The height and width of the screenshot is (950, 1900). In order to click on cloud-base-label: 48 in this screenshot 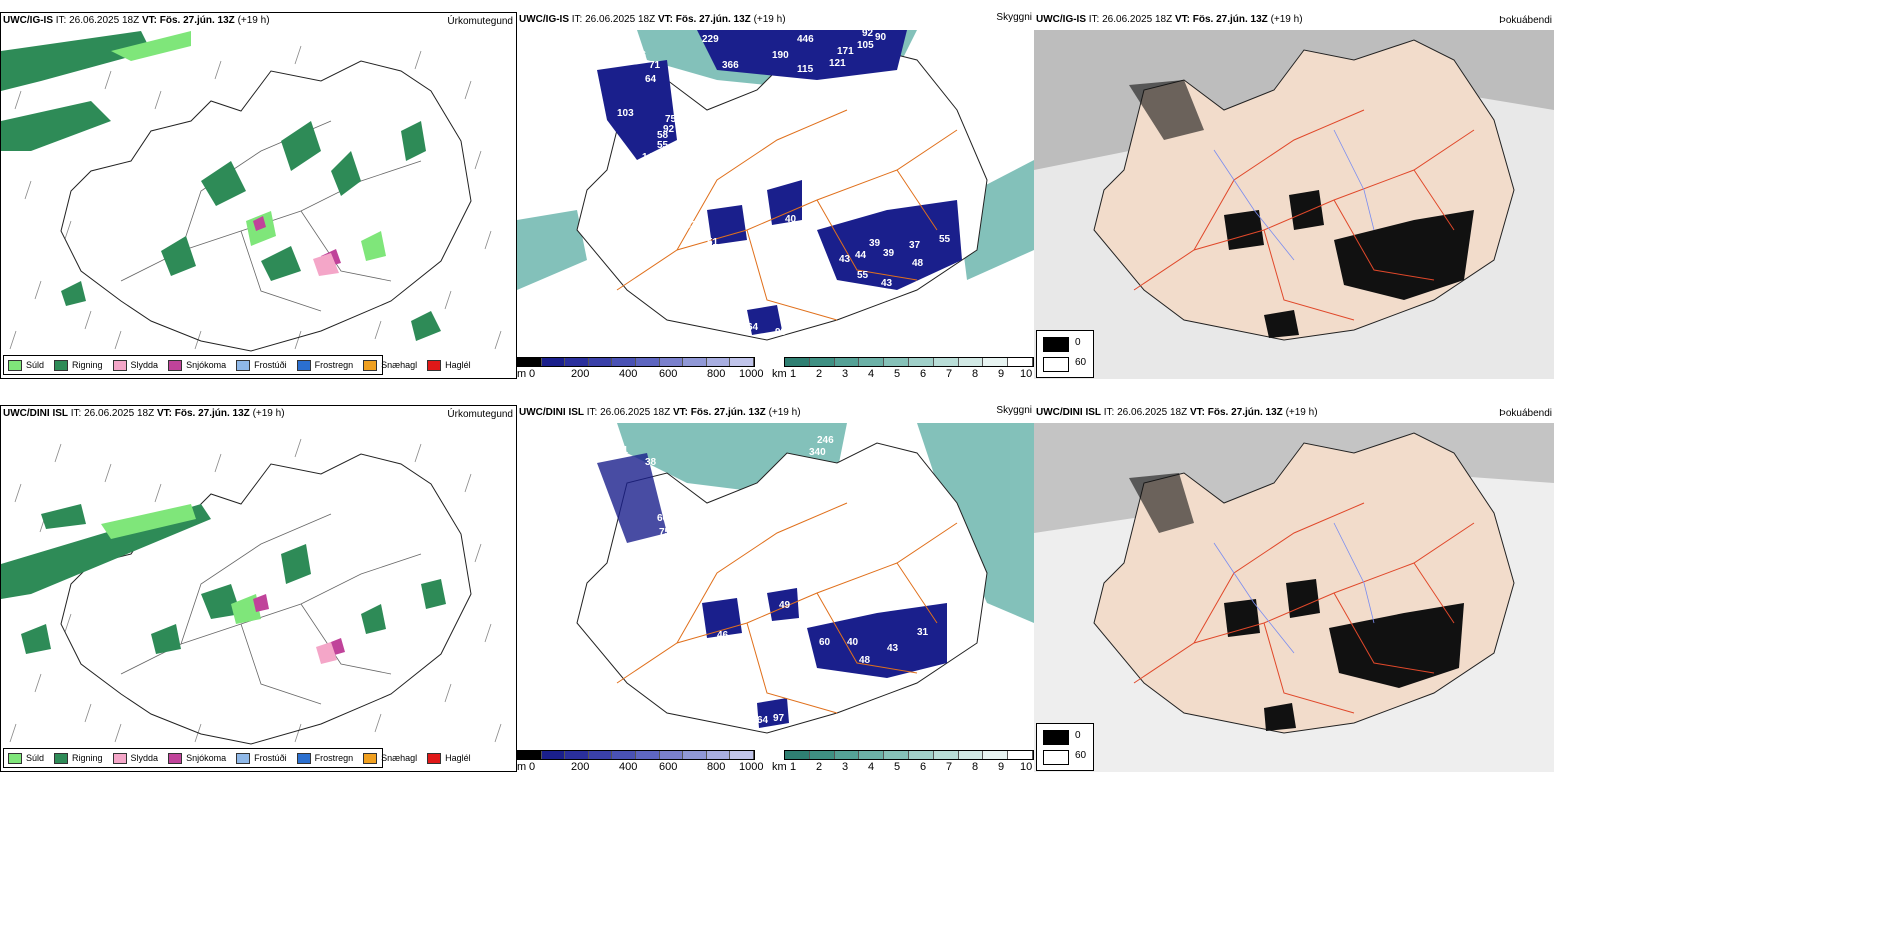, I will do `click(865, 660)`.